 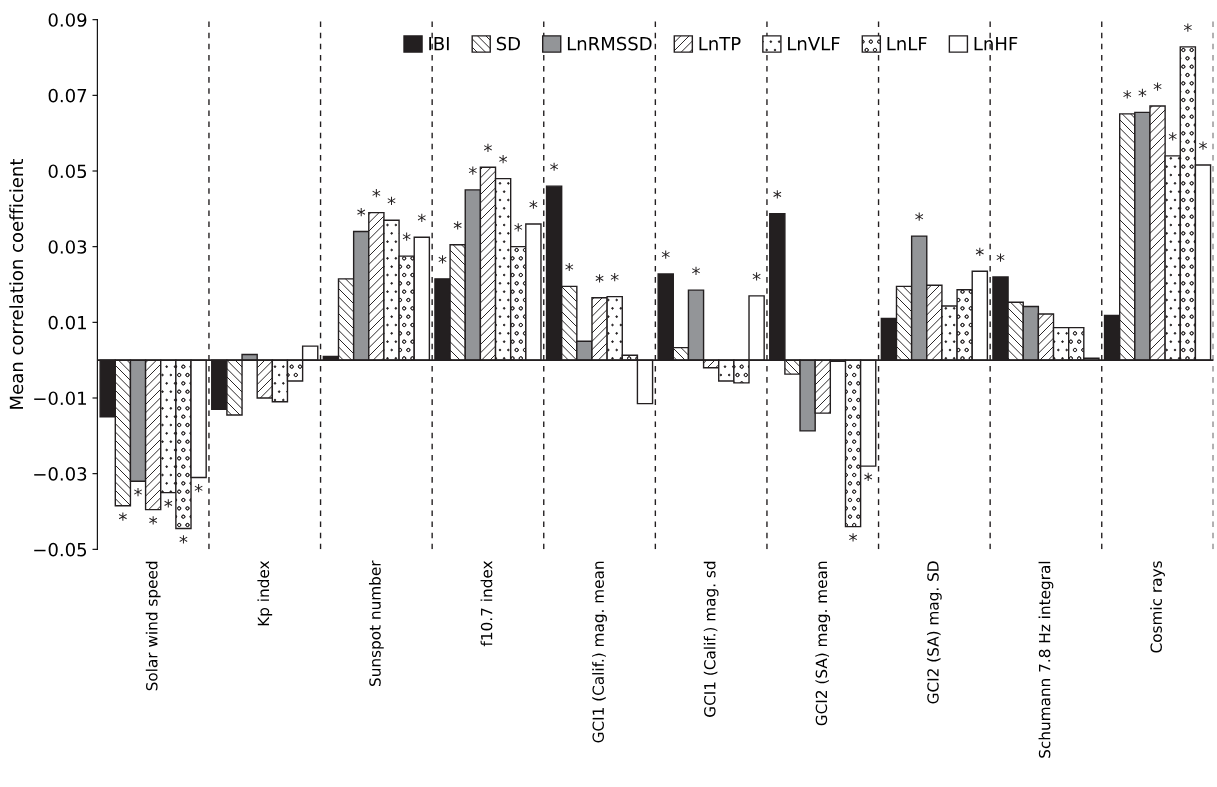 I want to click on legend-label: LnHF, so click(x=996, y=44).